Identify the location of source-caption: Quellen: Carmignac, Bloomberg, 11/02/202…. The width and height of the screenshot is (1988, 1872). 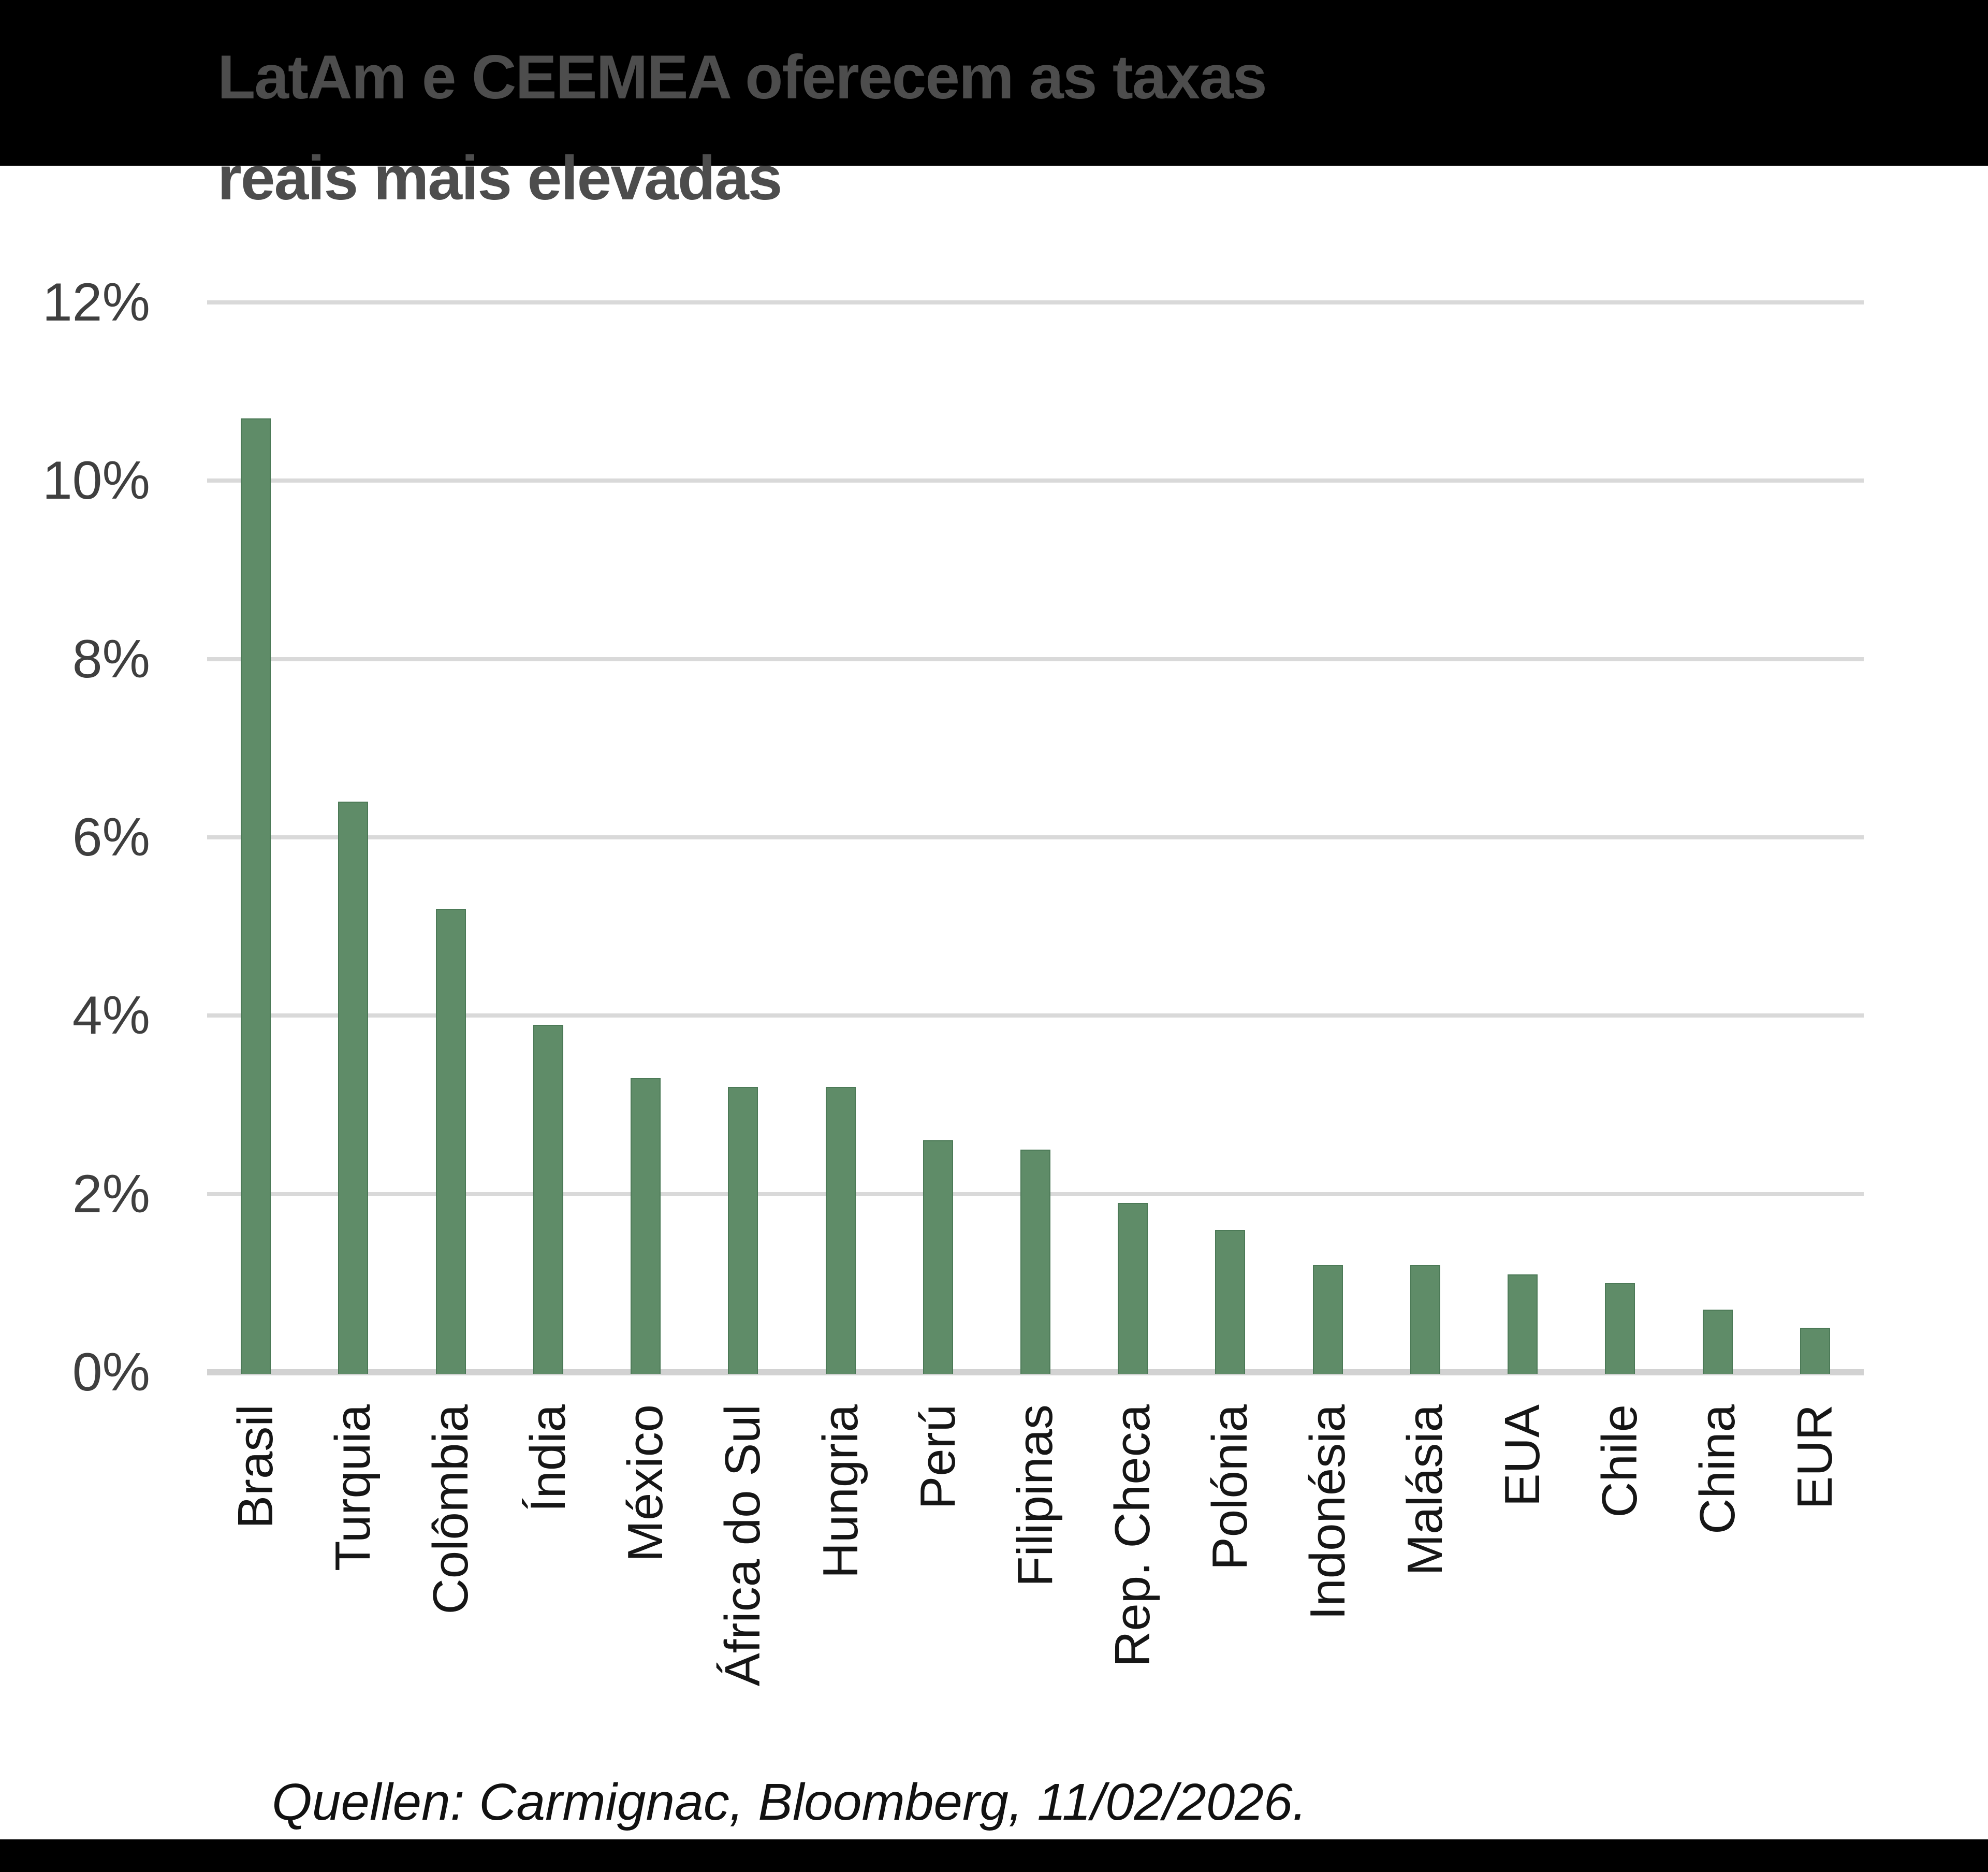
(789, 1802).